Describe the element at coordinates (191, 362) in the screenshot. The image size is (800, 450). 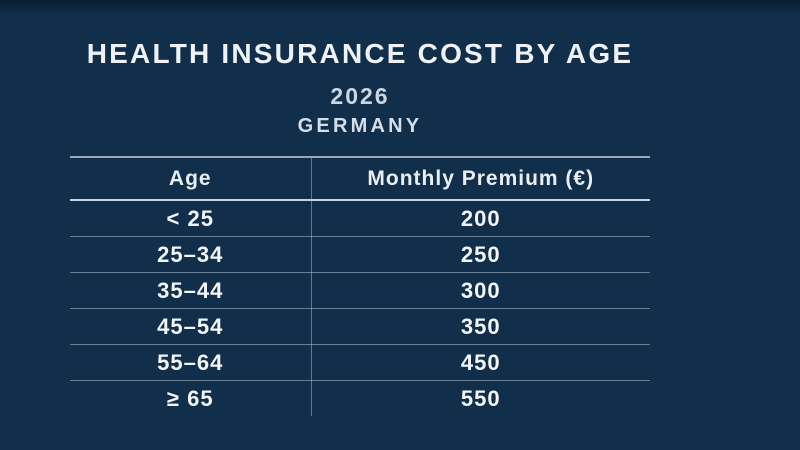
I see `age-cell: 55–64` at that location.